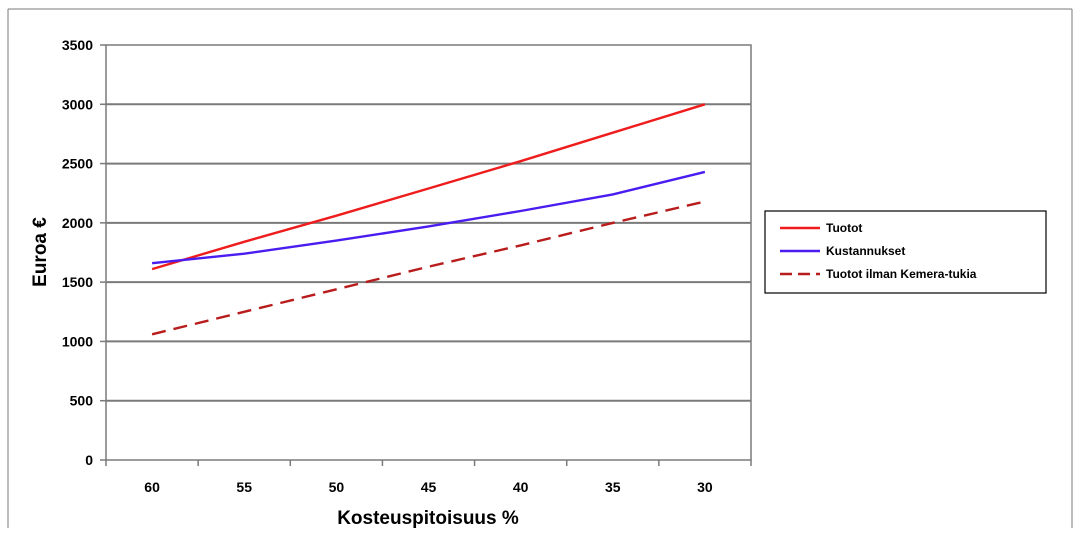 This screenshot has width=1081, height=535. What do you see at coordinates (901, 274) in the screenshot?
I see `legend-label-tuotot-ilman-kemera-tukia: Tuotot ilman Kemera-tukia` at bounding box center [901, 274].